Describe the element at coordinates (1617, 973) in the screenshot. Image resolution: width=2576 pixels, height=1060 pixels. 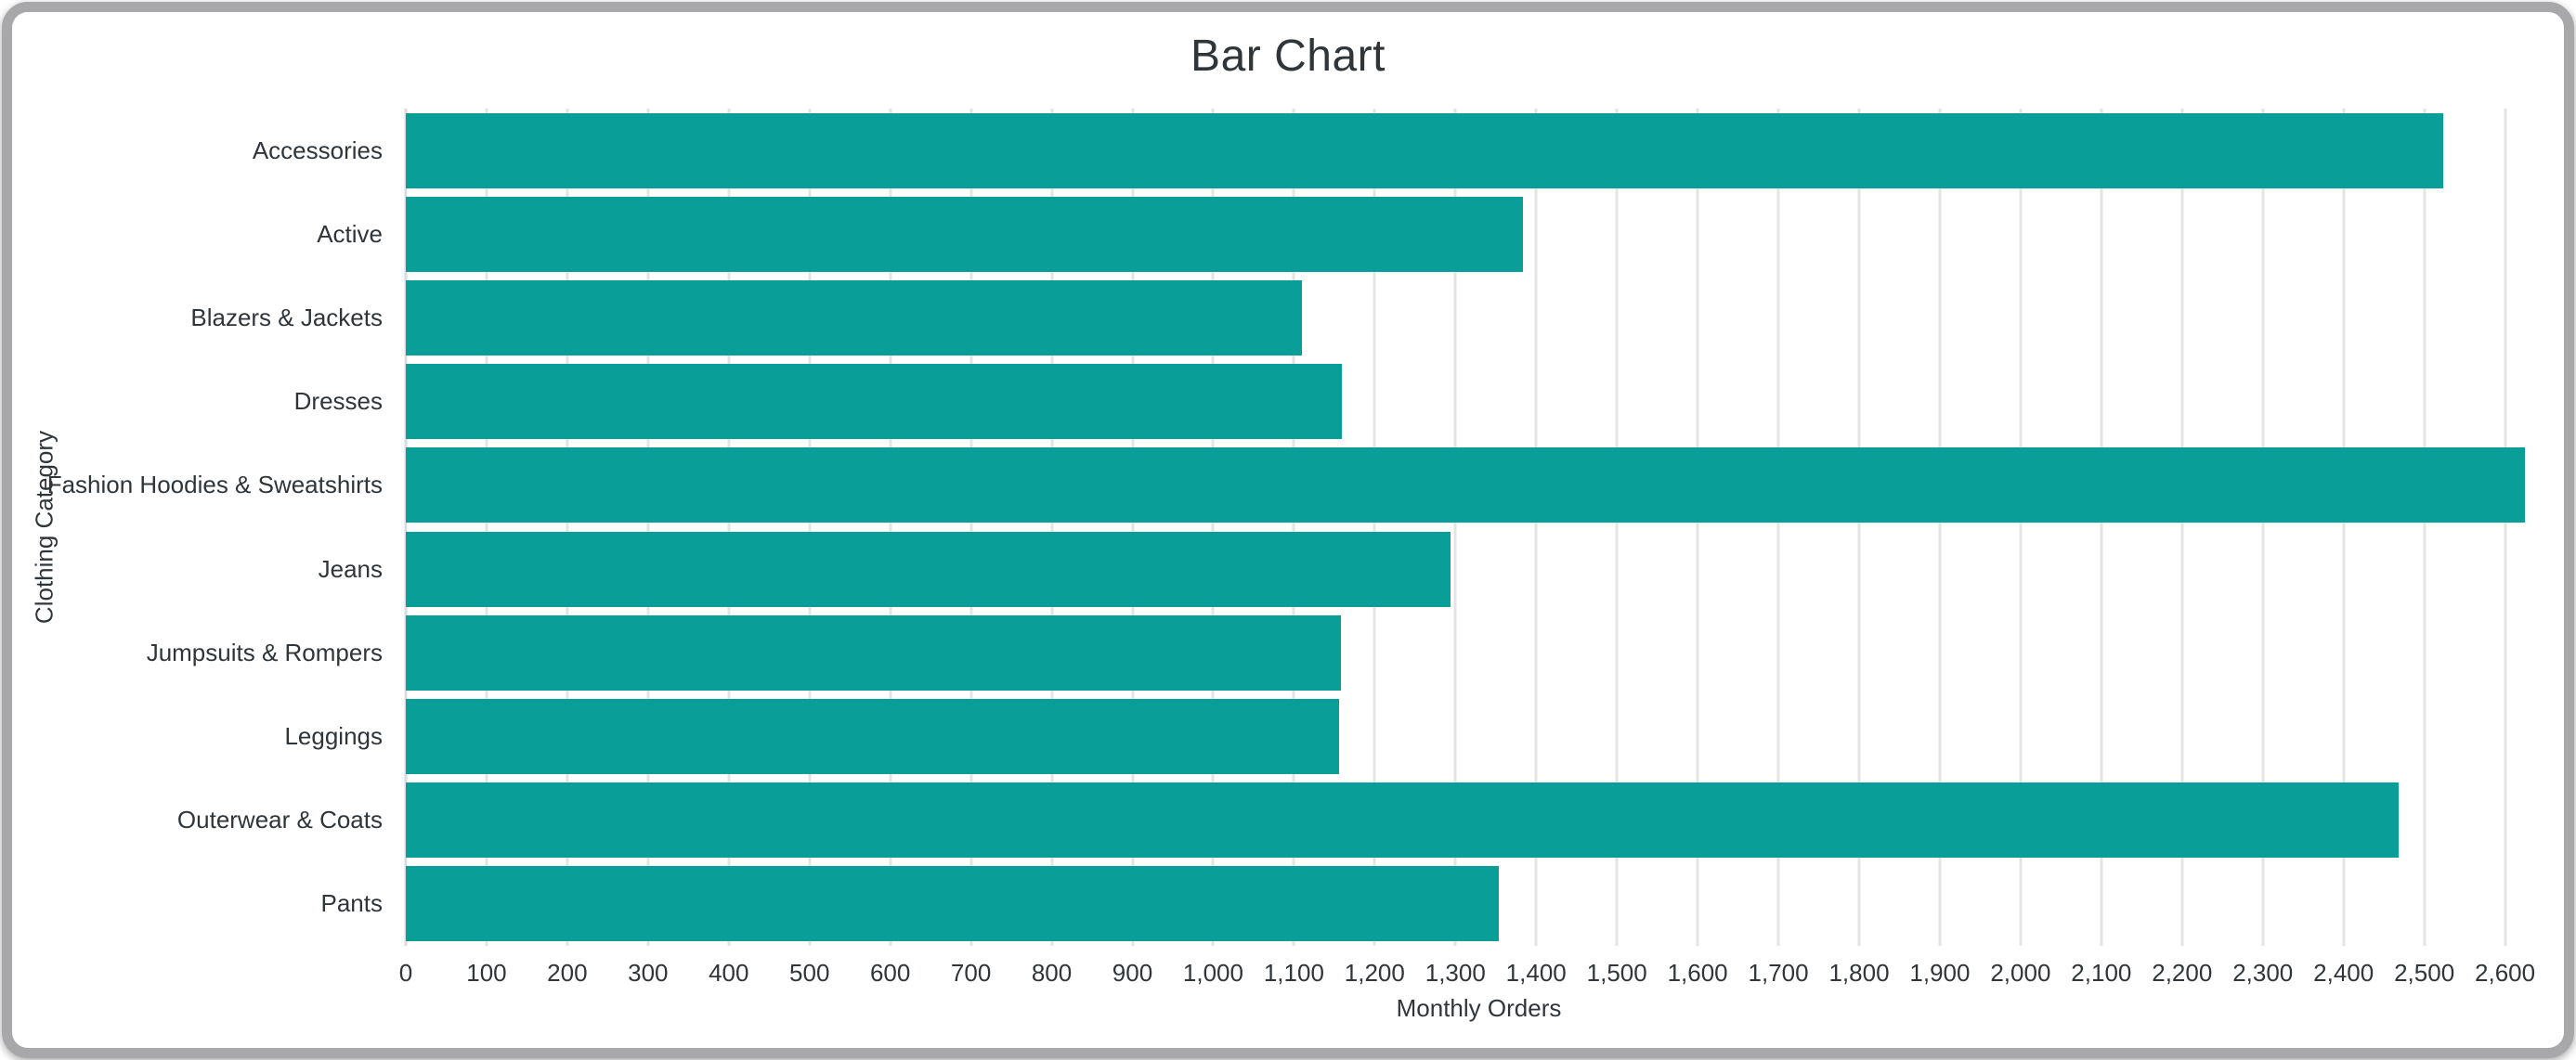
I see `x-tick-label: 1,500` at that location.